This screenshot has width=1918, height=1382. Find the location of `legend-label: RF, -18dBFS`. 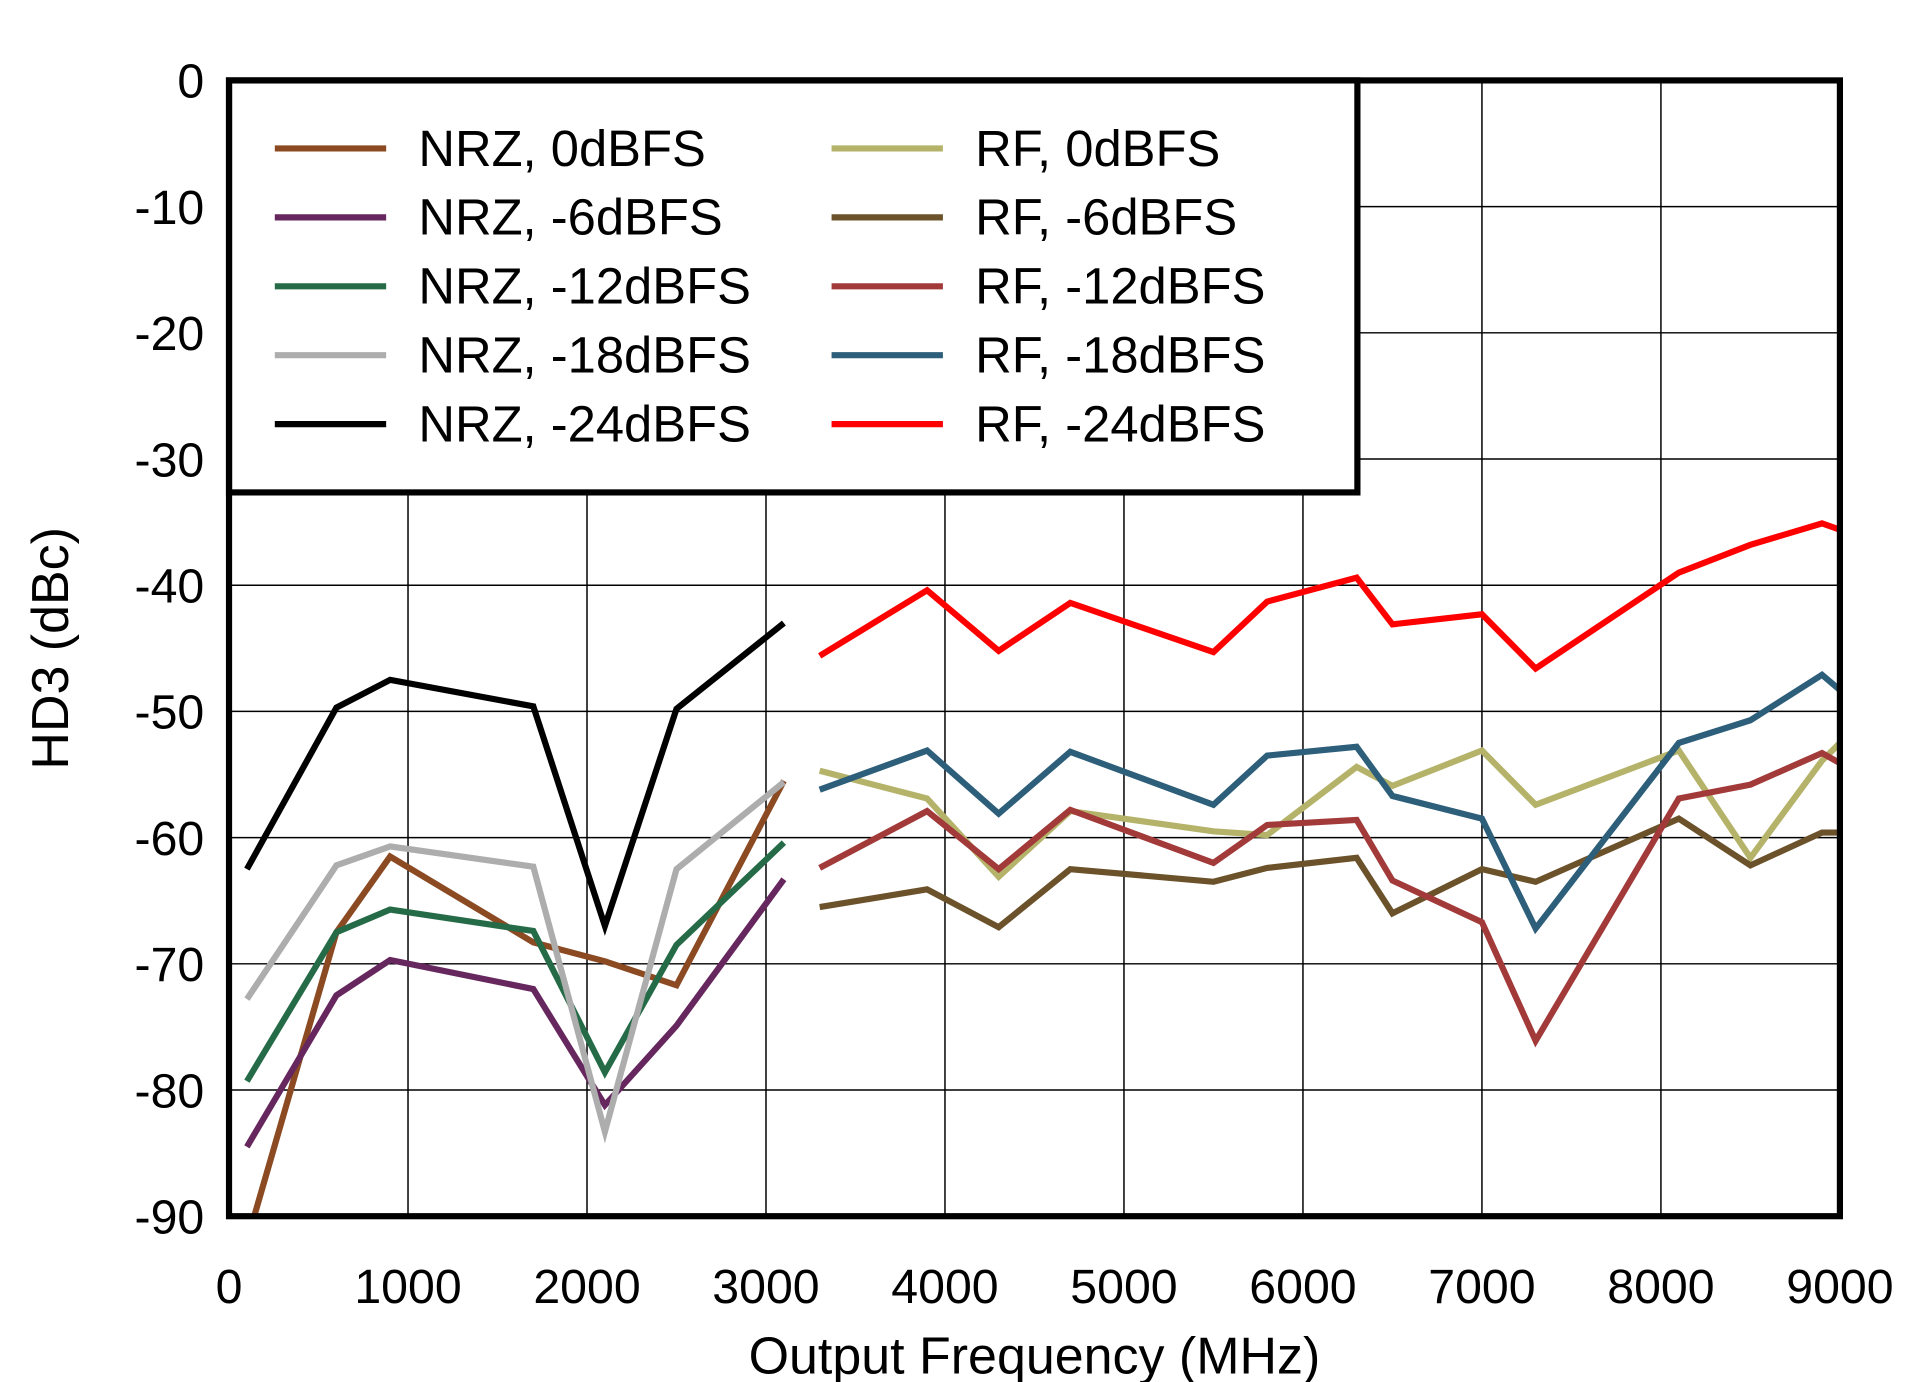

legend-label: RF, -18dBFS is located at coordinates (1120, 355).